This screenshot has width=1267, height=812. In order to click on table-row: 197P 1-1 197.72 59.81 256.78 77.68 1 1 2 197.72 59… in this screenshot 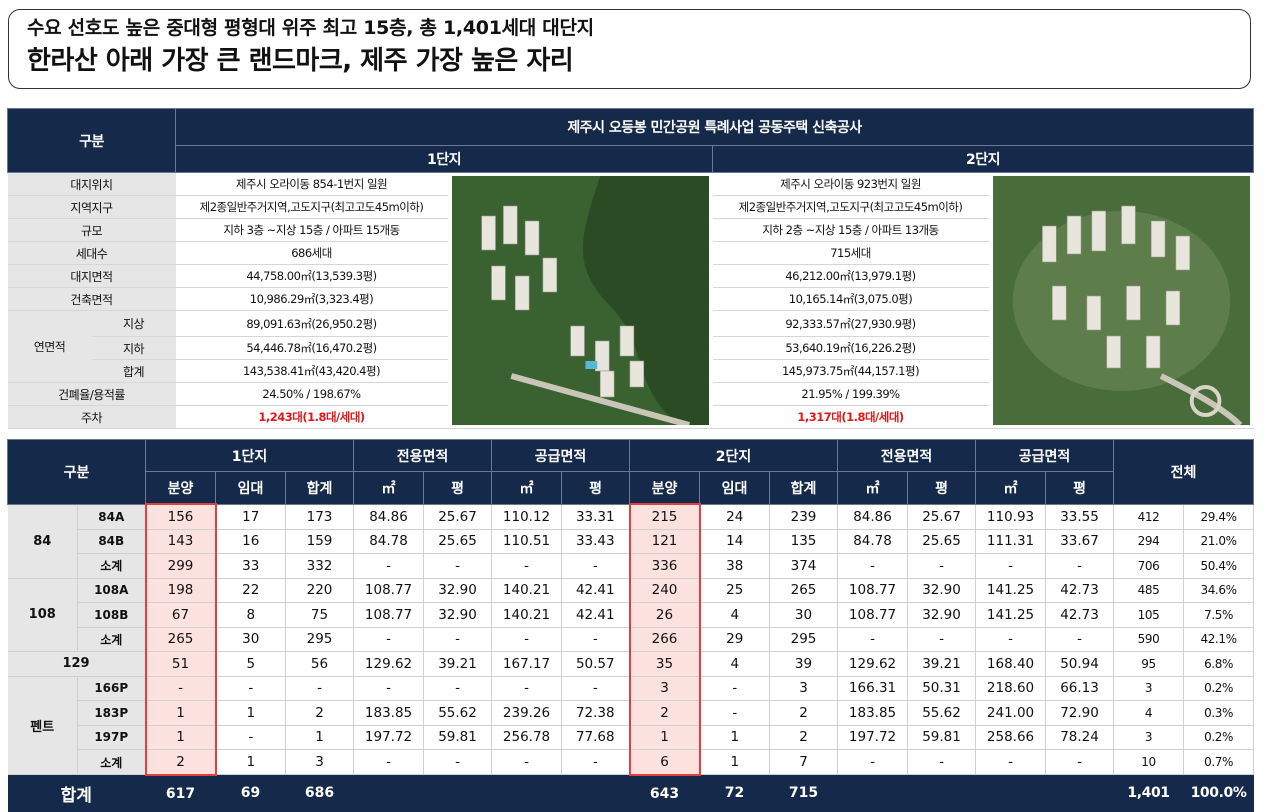, I will do `click(631, 737)`.